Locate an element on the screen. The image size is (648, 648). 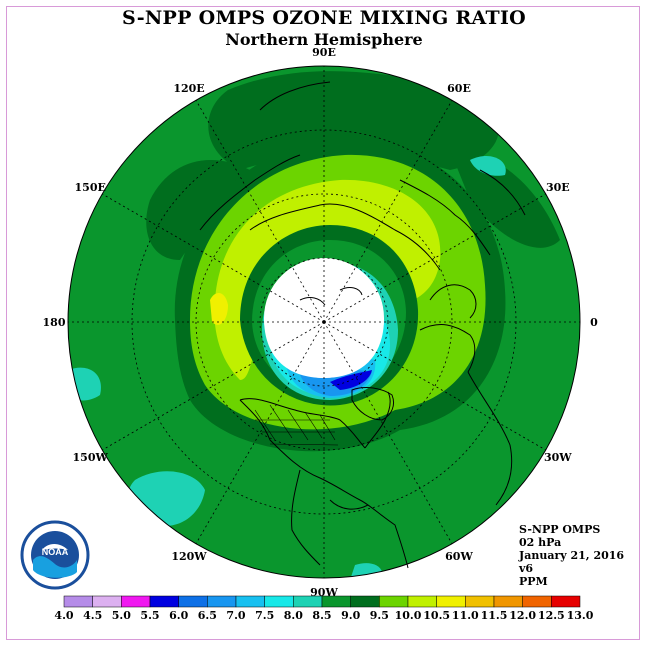
info-units: PPM is located at coordinates (533, 581).